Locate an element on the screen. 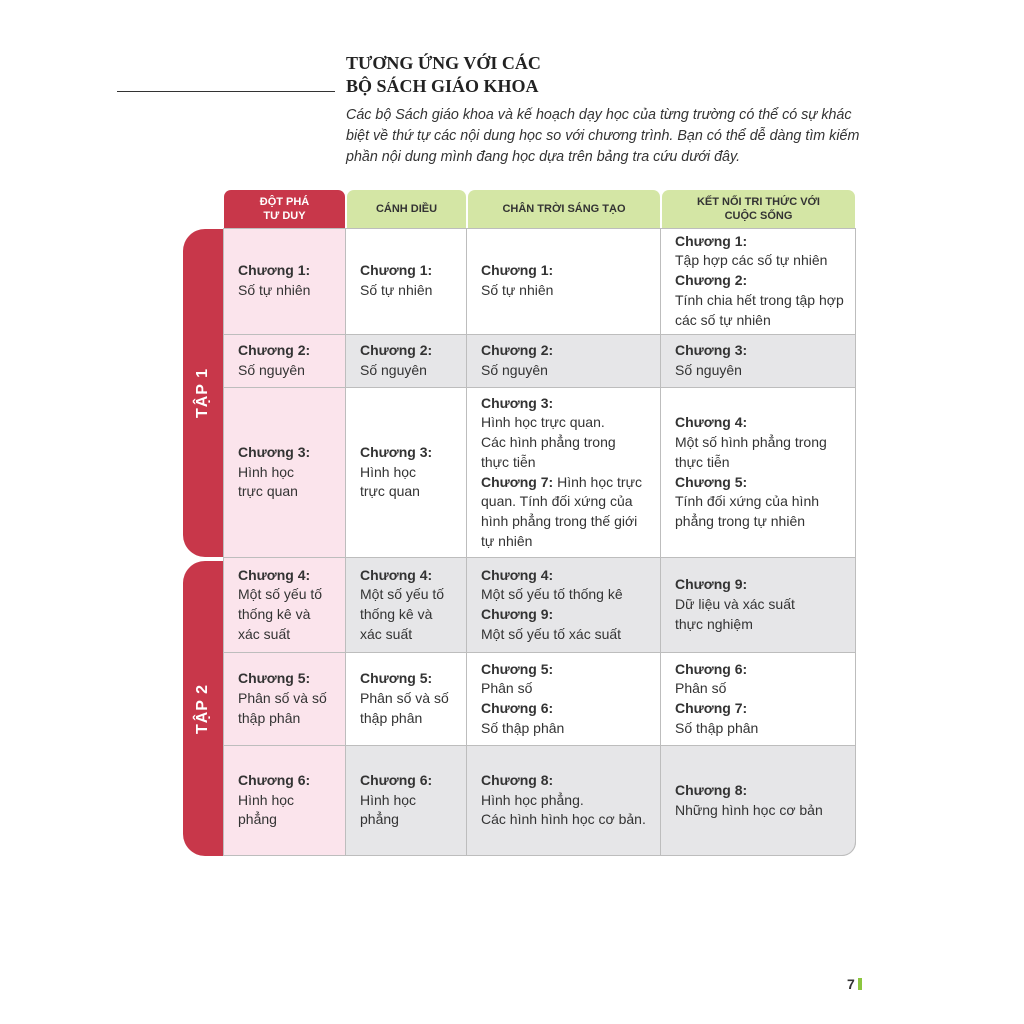 The height and width of the screenshot is (1024, 1024). table-cell: Chương 9: Dữ liệu và xác suất thực nghiệm is located at coordinates (758, 605).